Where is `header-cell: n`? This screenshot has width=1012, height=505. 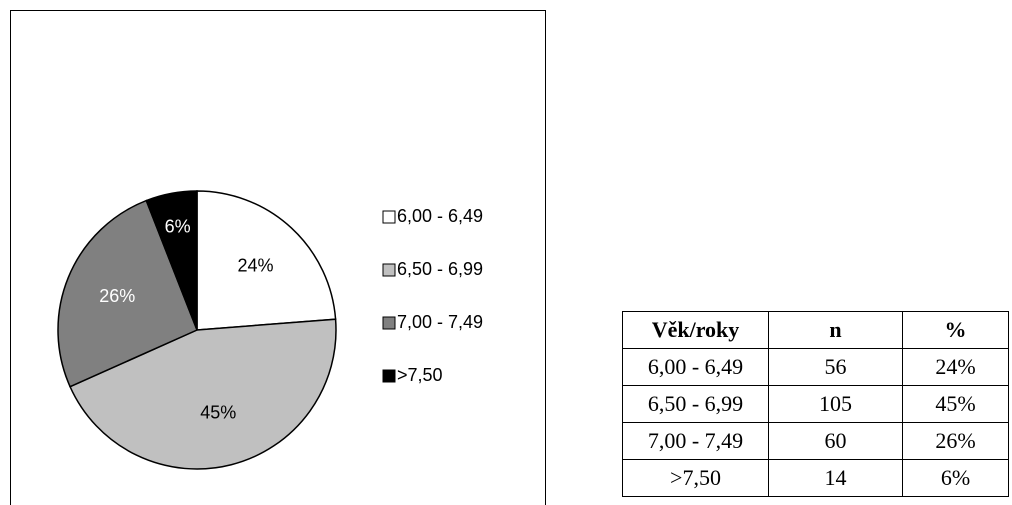
header-cell: n is located at coordinates (835, 330).